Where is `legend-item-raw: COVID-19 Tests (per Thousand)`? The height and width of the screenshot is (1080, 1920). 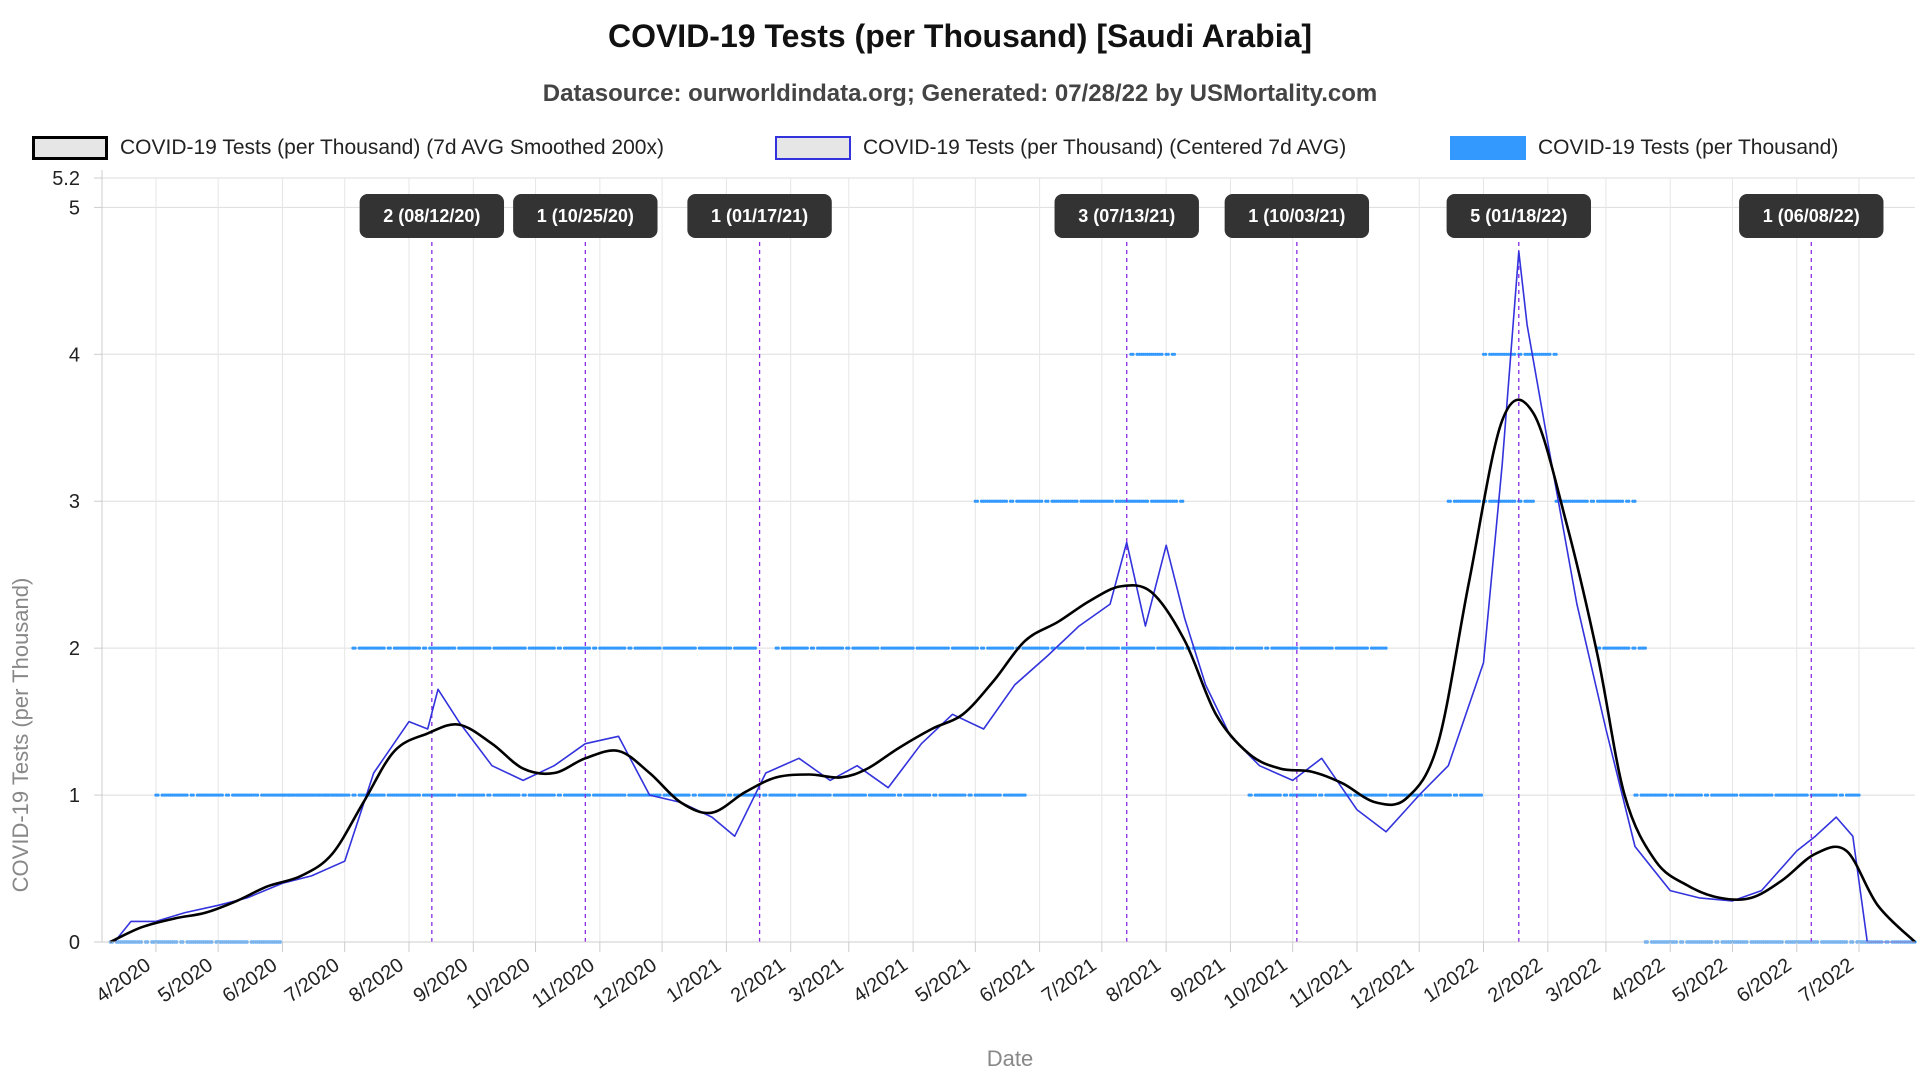
legend-item-raw: COVID-19 Tests (per Thousand) is located at coordinates (1644, 148).